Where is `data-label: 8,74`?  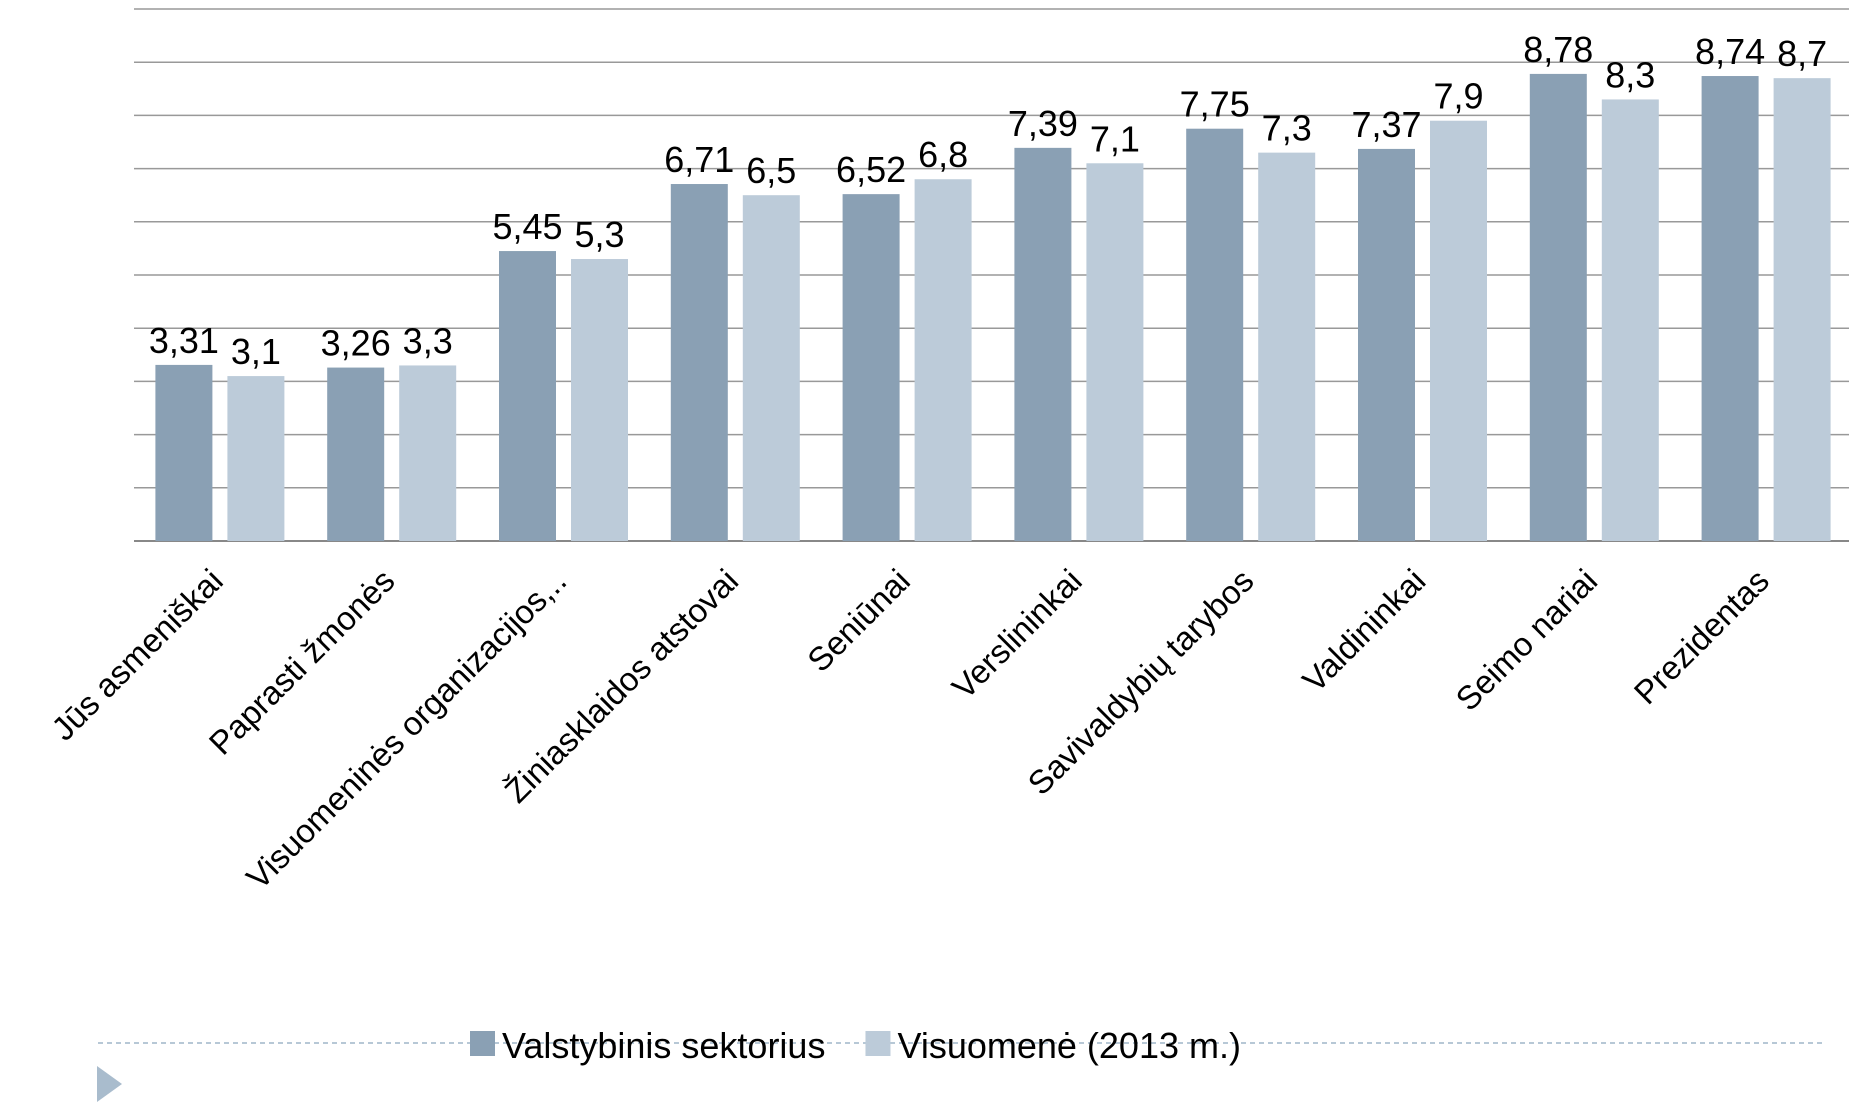
data-label: 8,74 is located at coordinates (1730, 51).